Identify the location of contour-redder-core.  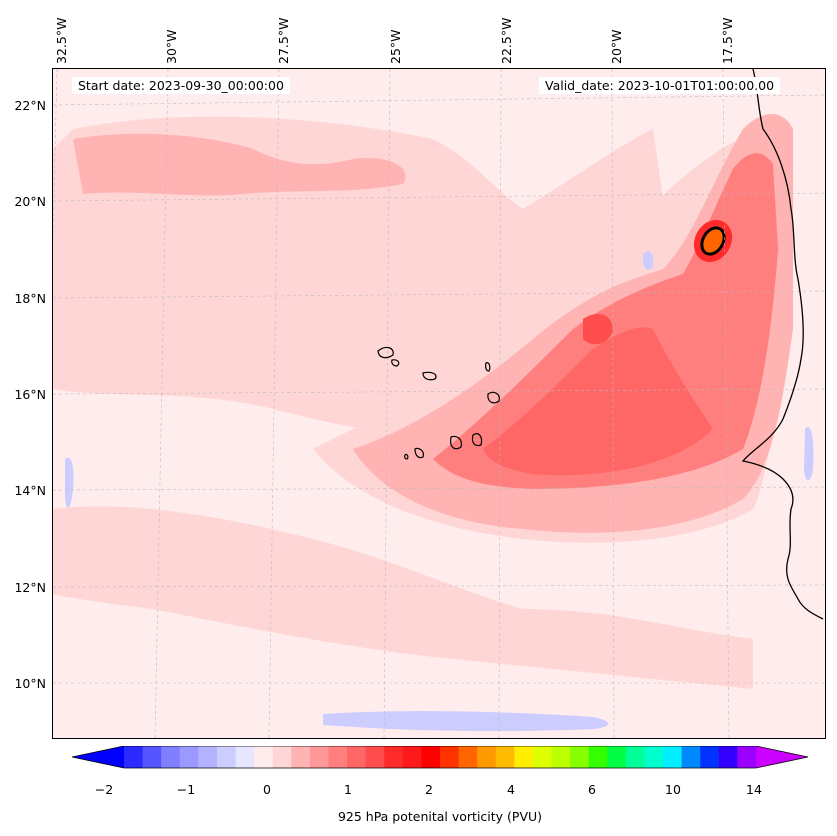
(598, 401).